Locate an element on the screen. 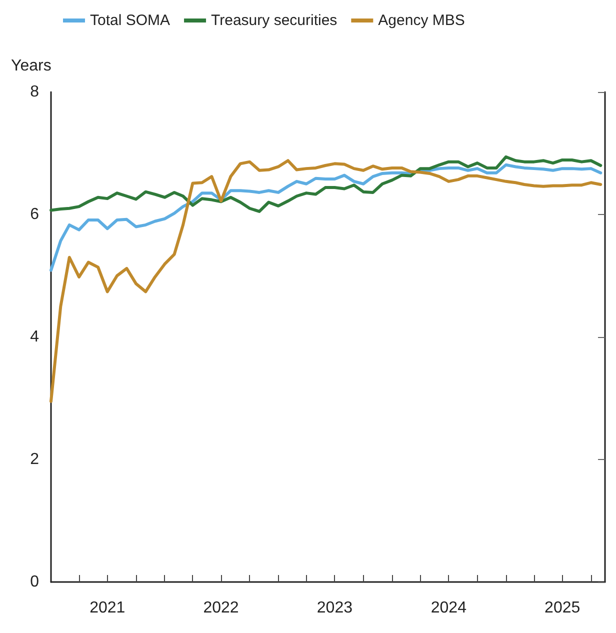  y-tick-label: 2 is located at coordinates (35, 459).